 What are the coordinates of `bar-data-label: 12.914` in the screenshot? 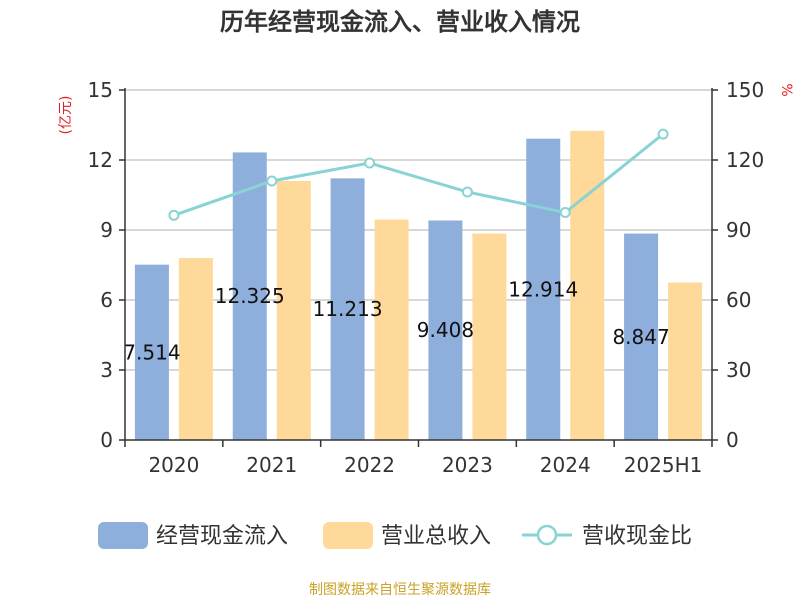 It's located at (543, 289).